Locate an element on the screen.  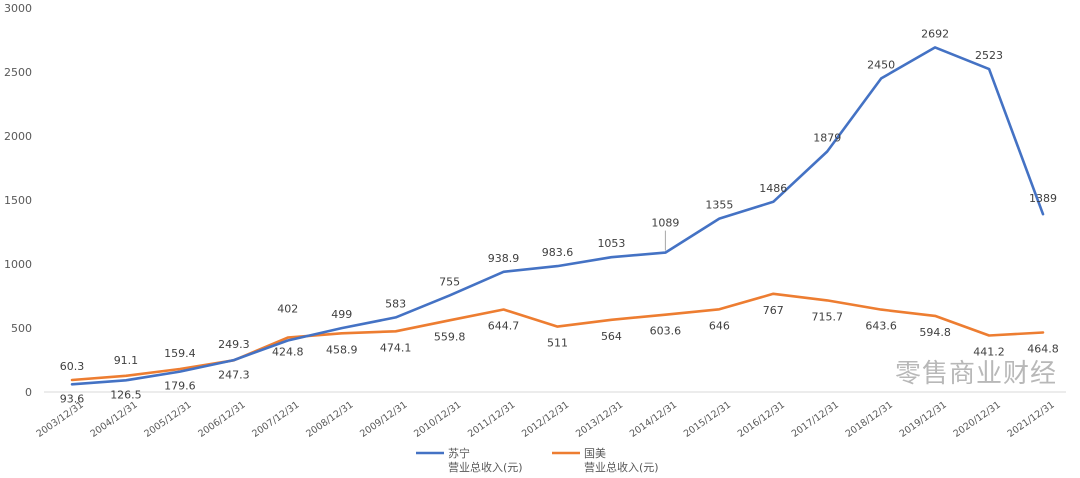
legend-sublabel-gome: 营业总收入(元) is located at coordinates (621, 467).